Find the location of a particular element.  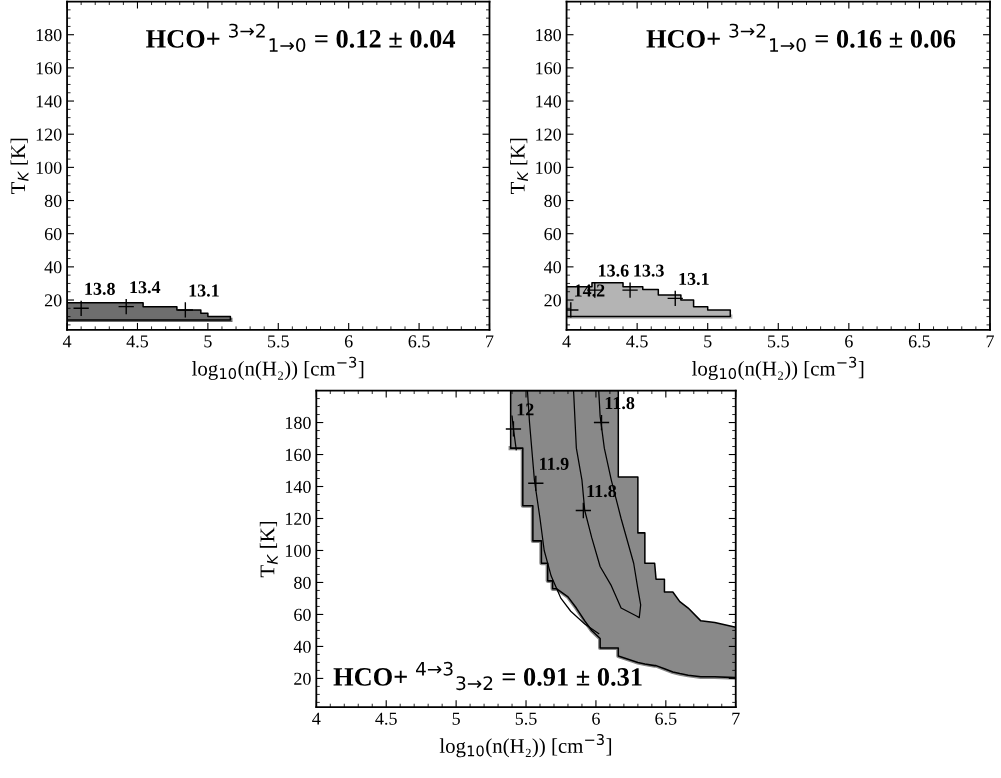

annotation: 13.6 is located at coordinates (614, 270).